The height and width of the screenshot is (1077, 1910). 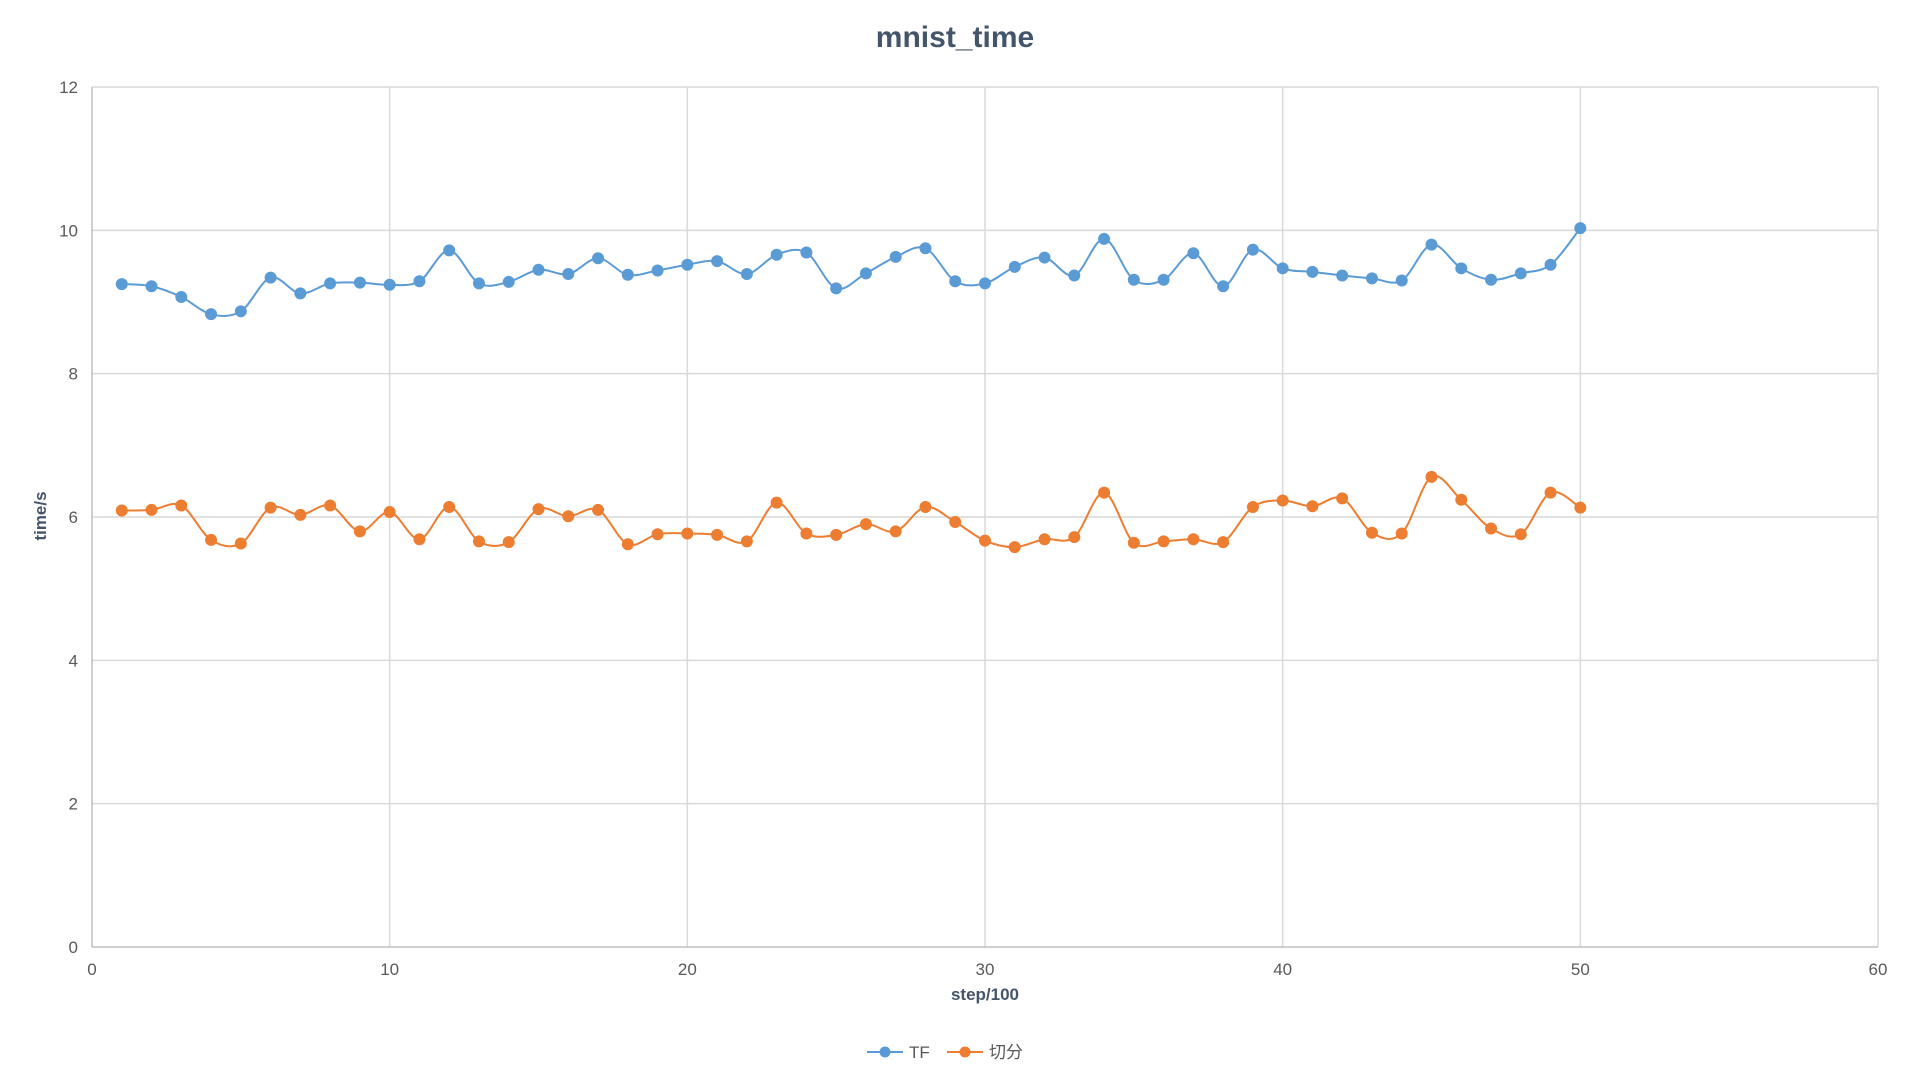 What do you see at coordinates (1878, 969) in the screenshot?
I see `x-tick-label: 60` at bounding box center [1878, 969].